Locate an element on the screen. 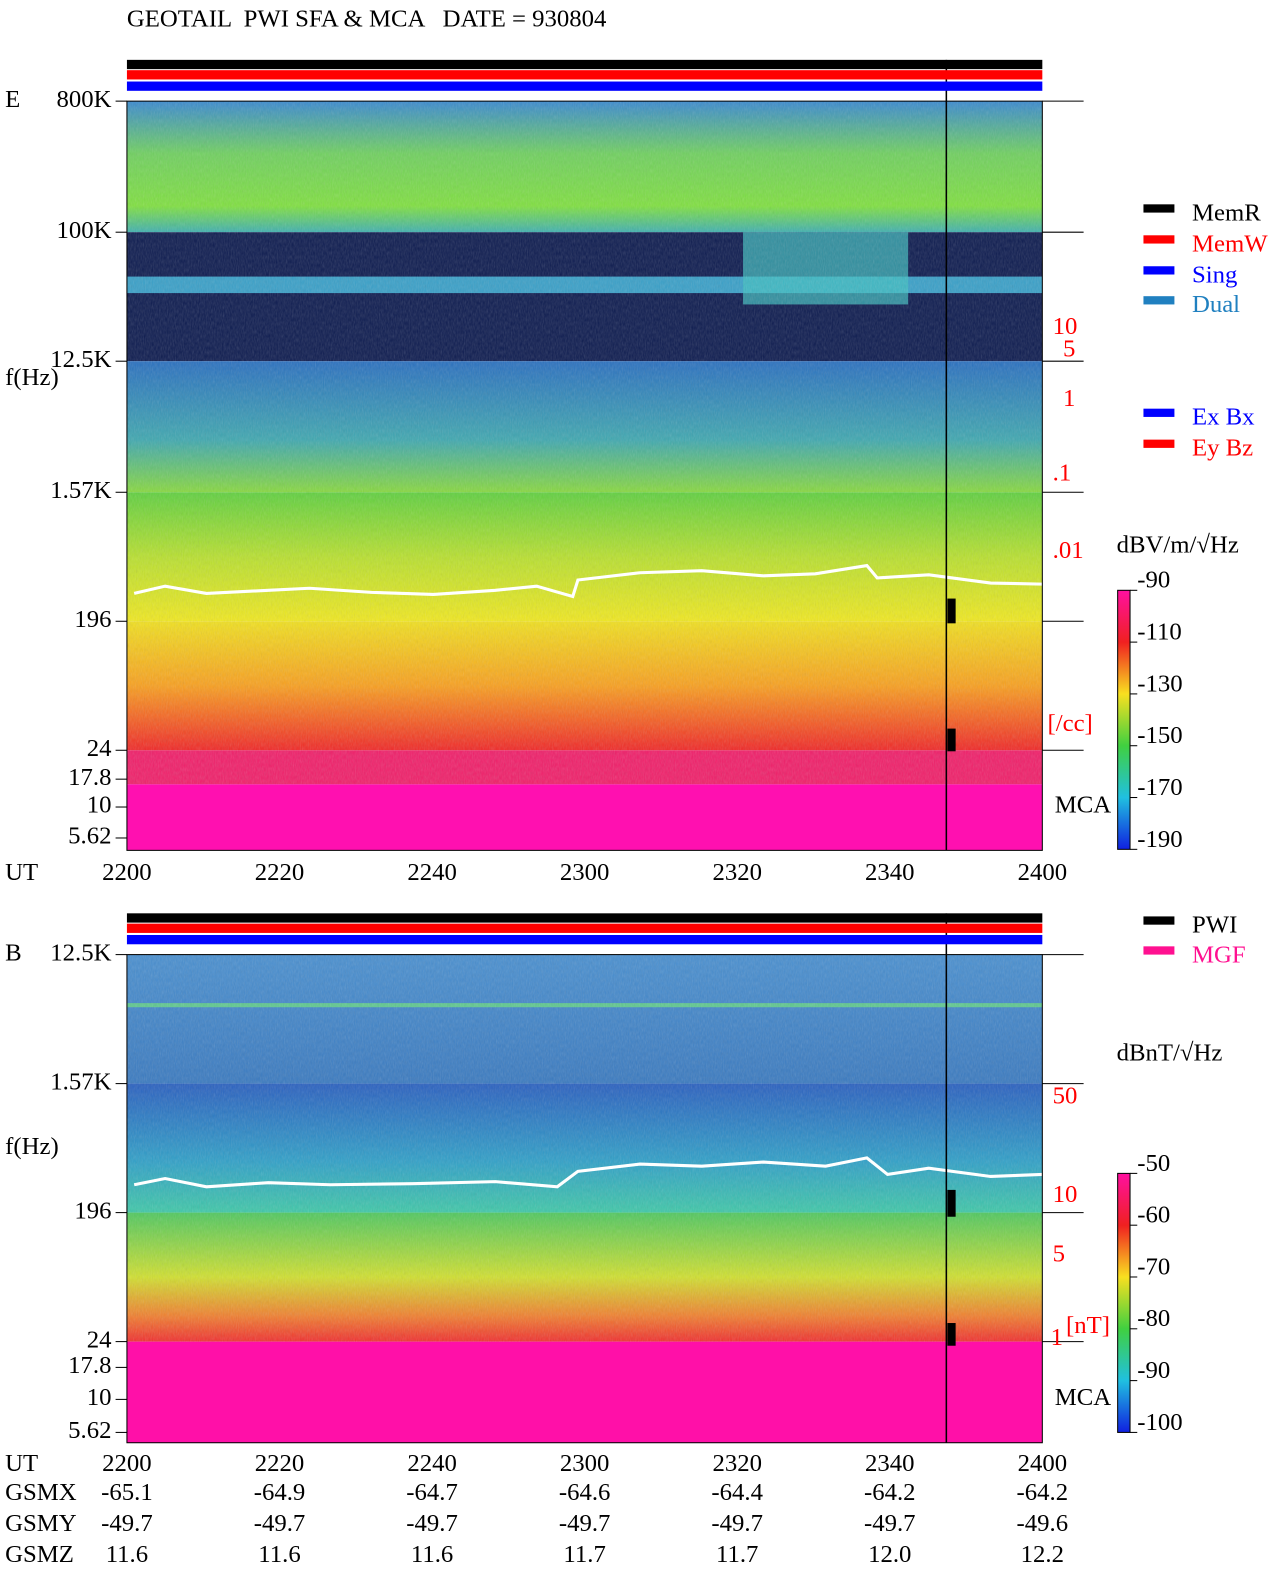 Image resolution: width=1280 pixels, height=1593 pixels. right-scale-label: .01 is located at coordinates (1068, 550).